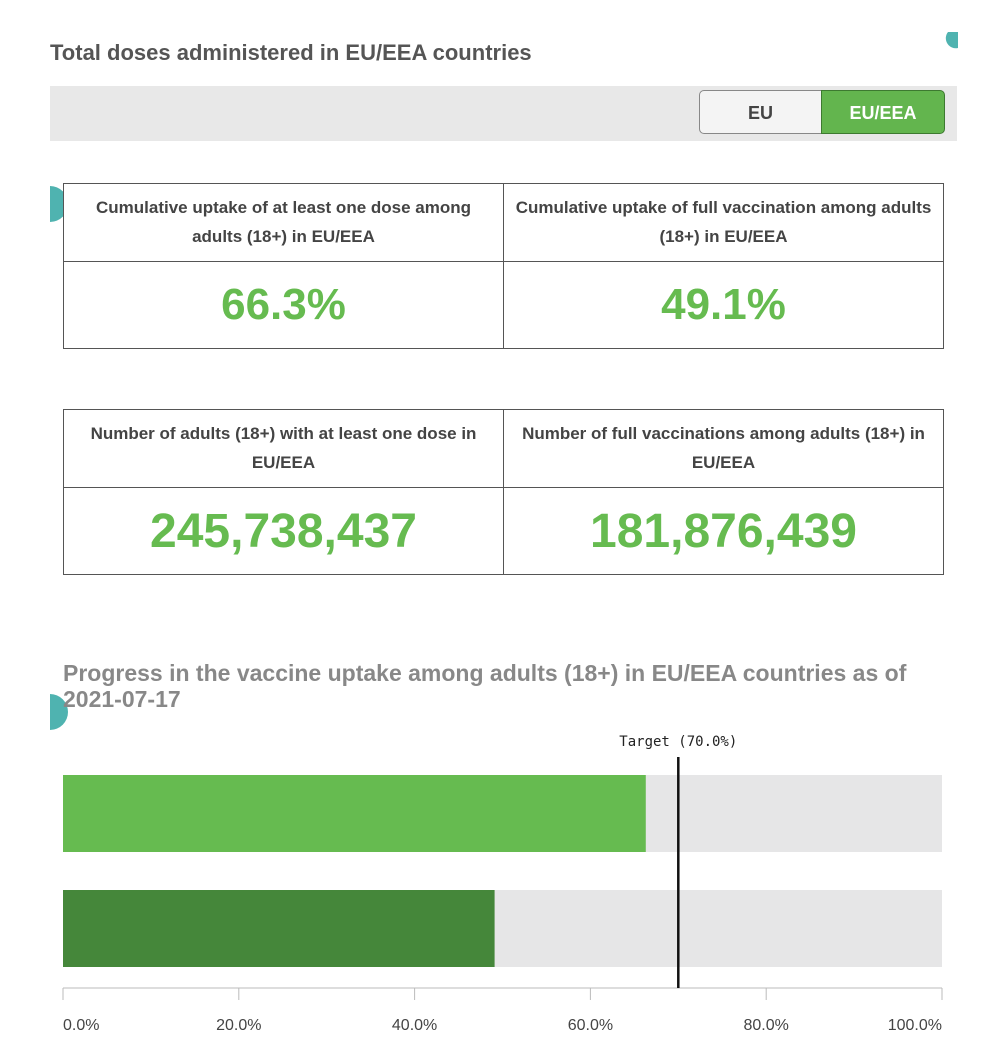 The image size is (986, 1064). Describe the element at coordinates (766, 1025) in the screenshot. I see `x-tick-label: 80.0%` at that location.